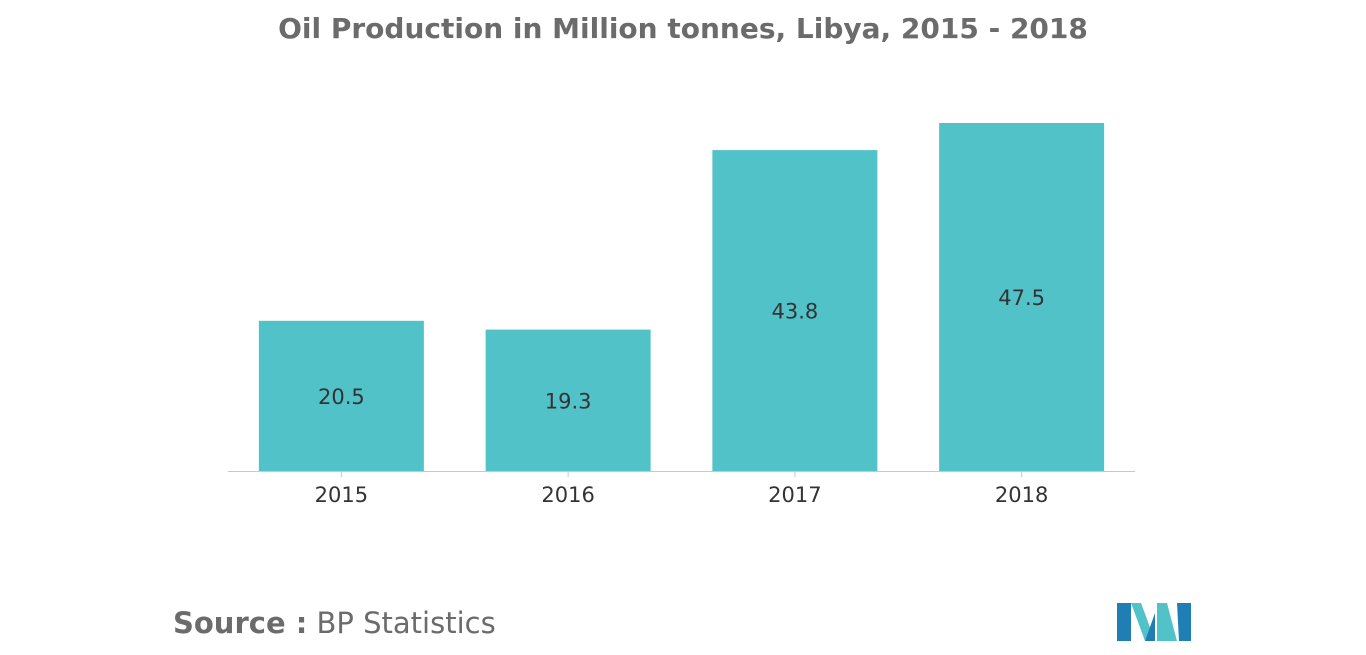  What do you see at coordinates (240, 623) in the screenshot?
I see `source-label: Source :` at bounding box center [240, 623].